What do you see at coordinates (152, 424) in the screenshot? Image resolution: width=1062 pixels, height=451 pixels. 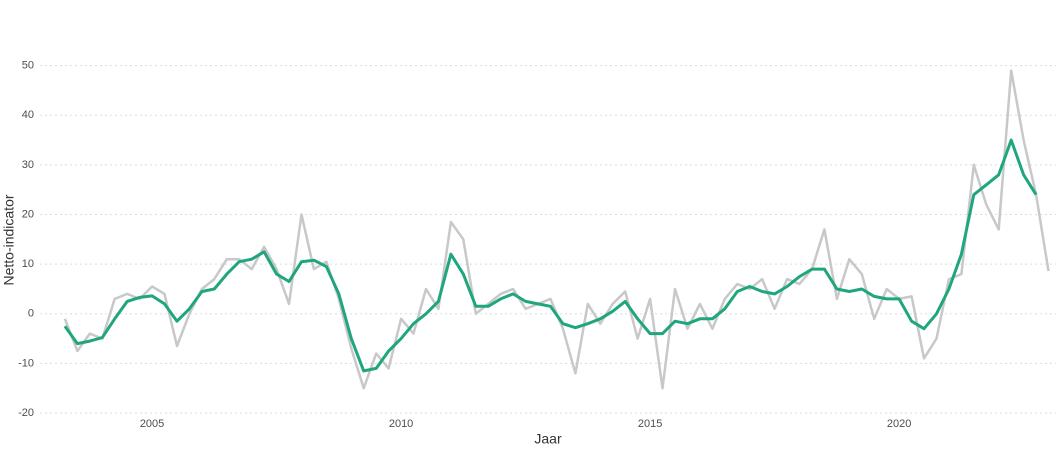 I see `x-tick-label: 2005` at bounding box center [152, 424].